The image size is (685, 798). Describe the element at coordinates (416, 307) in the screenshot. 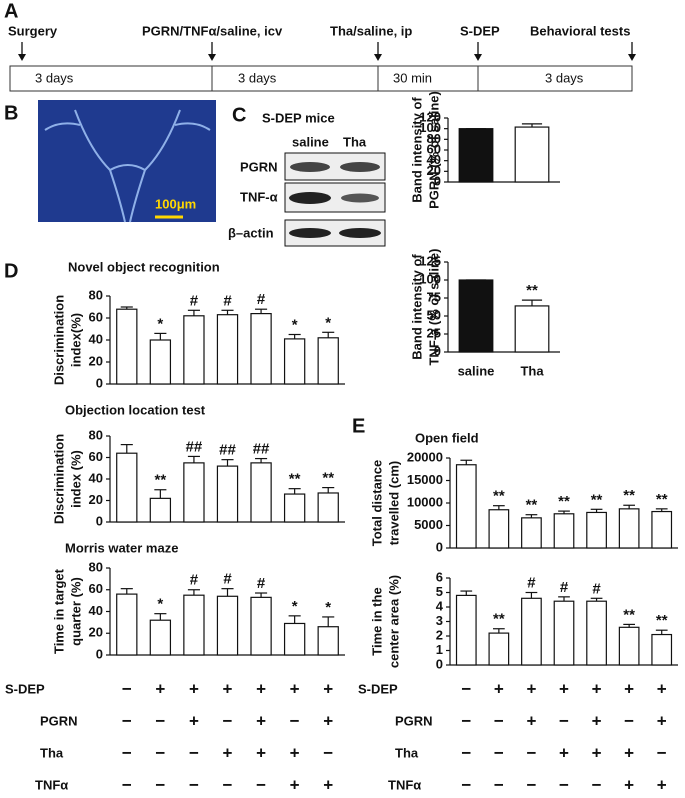

I see `y-axis-label: Band intensity of` at that location.